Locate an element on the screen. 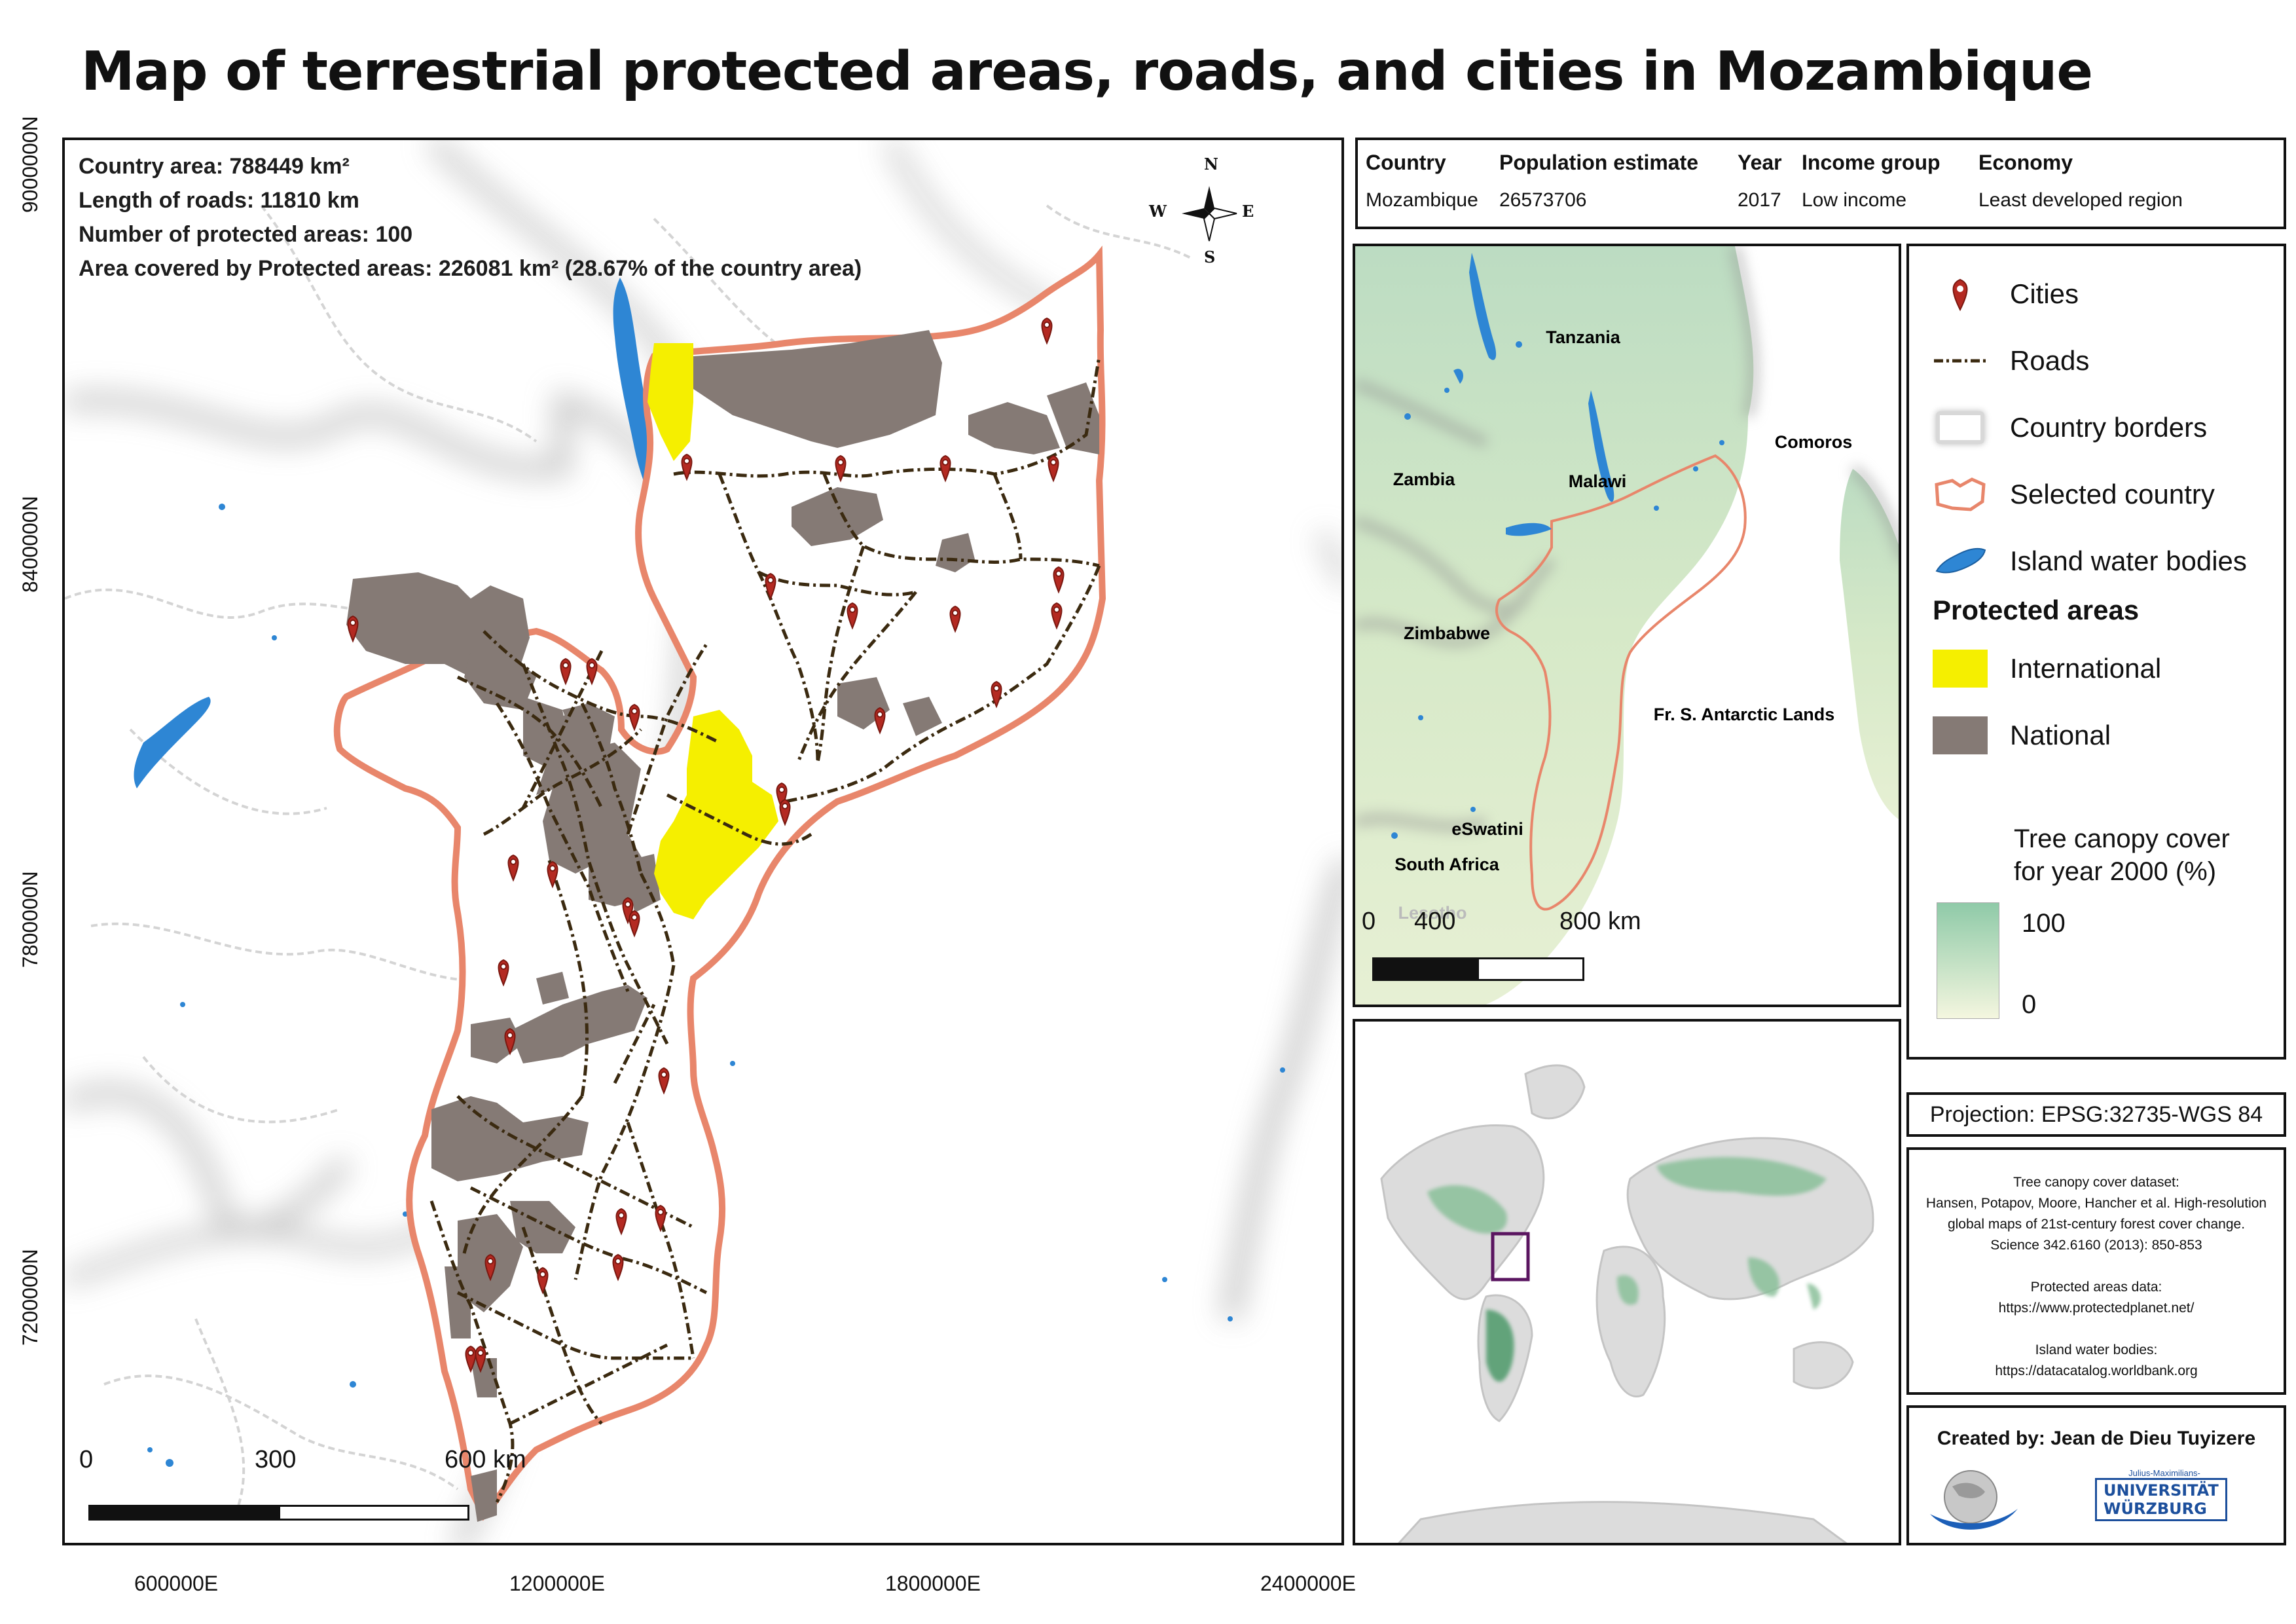 This screenshot has height=1624, width=2296. y-tick-7800000: 7800000N is located at coordinates (30, 919).